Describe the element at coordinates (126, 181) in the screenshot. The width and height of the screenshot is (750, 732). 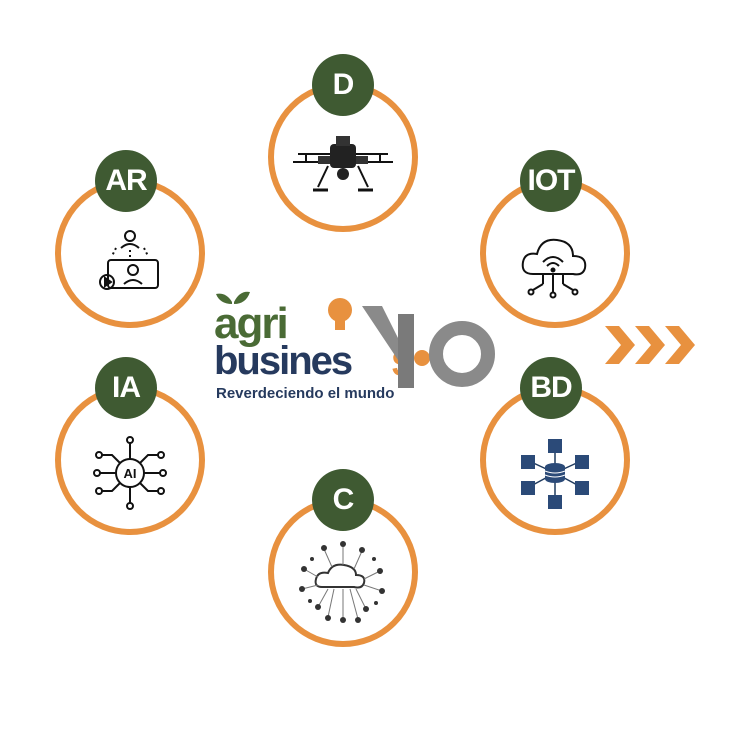
I see `node-badge: AR` at that location.